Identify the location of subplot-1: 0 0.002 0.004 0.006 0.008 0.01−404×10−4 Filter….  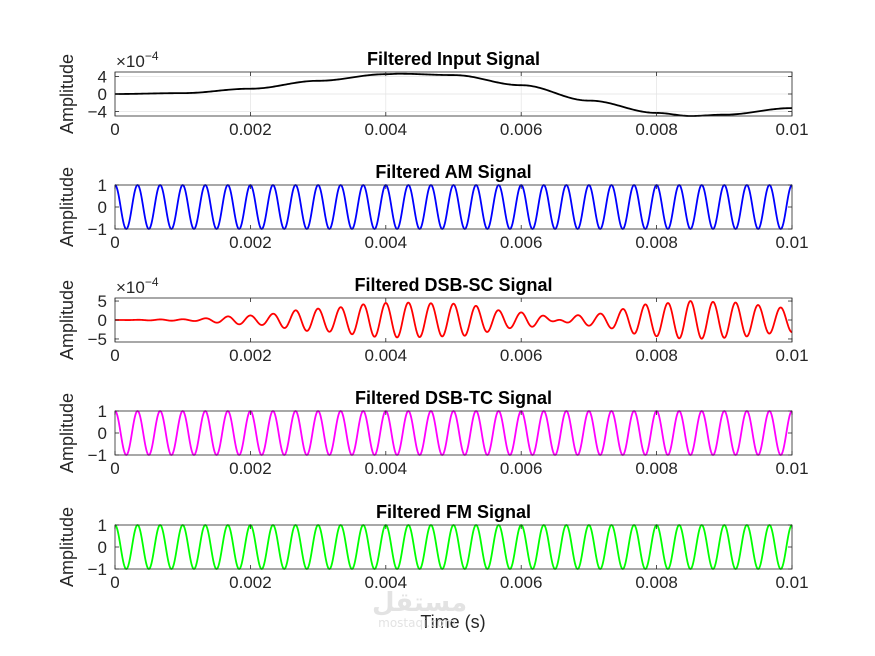
(433, 94).